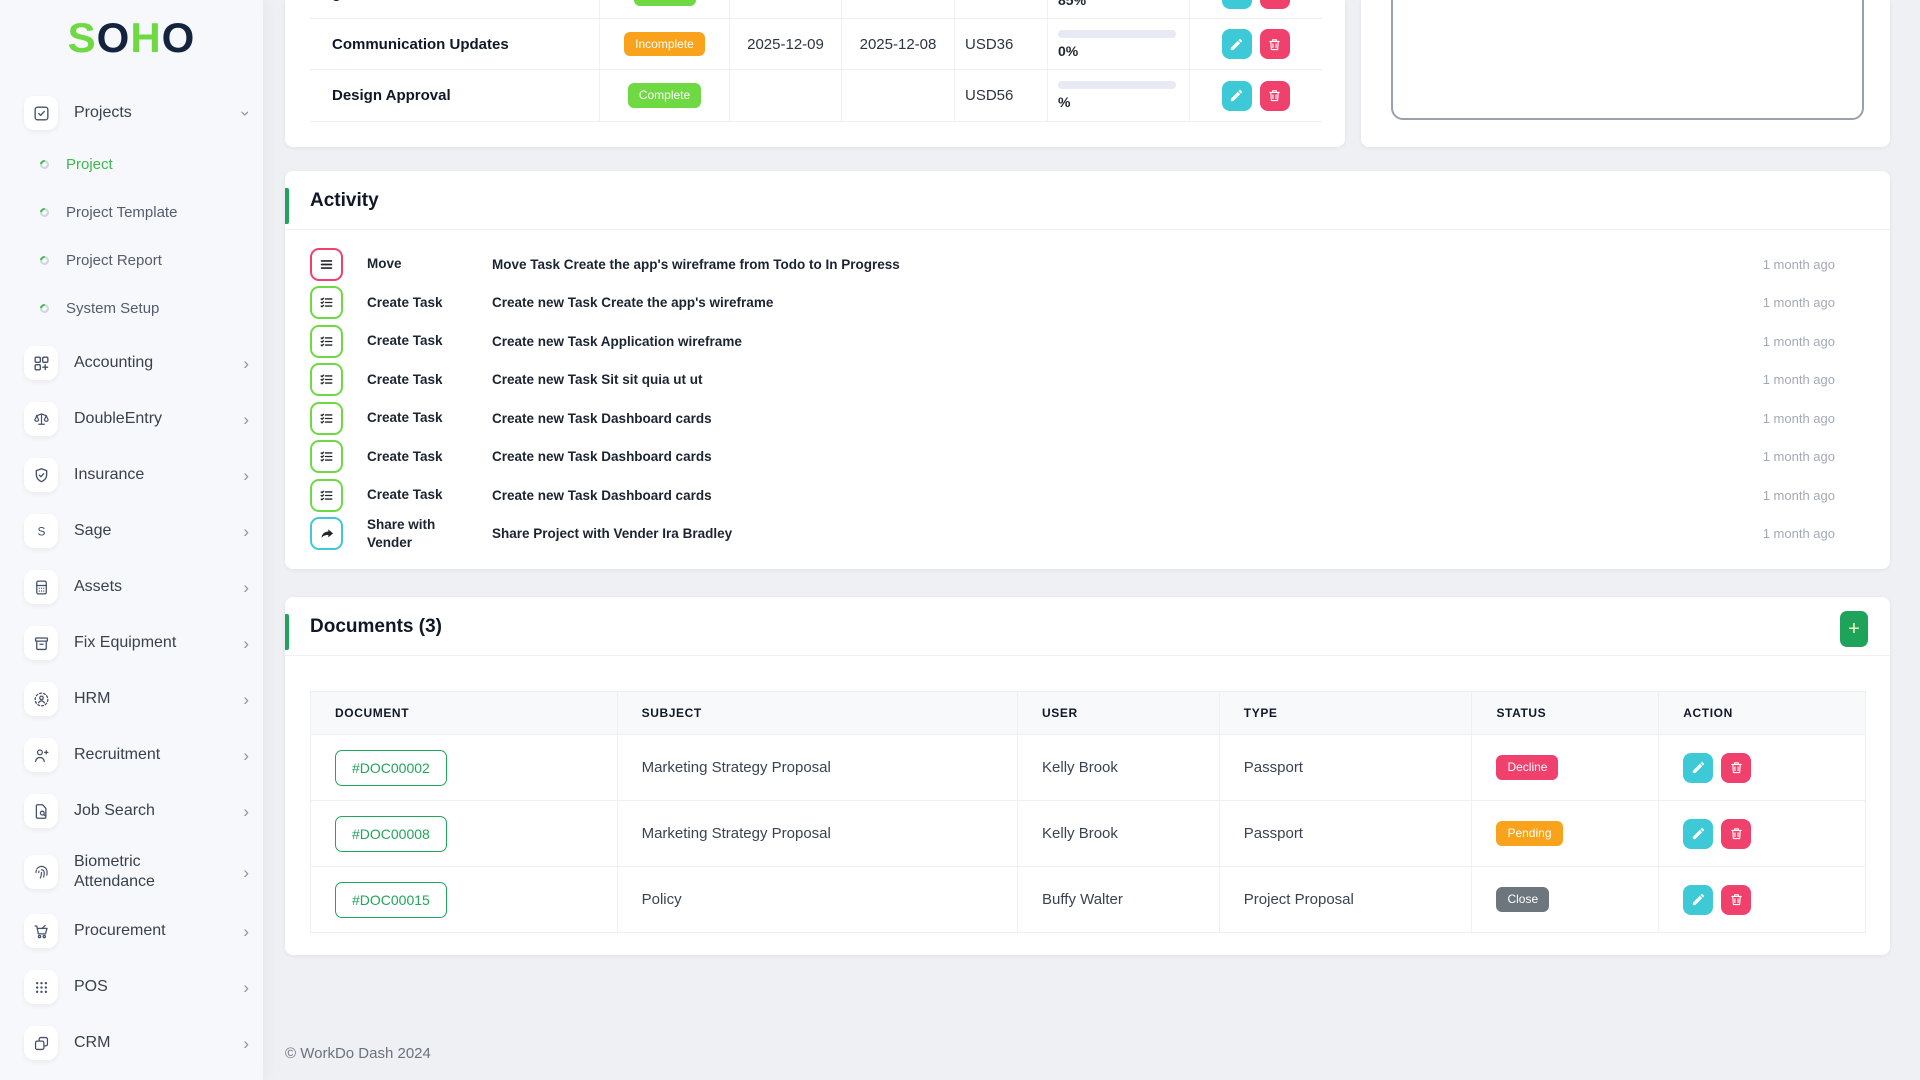 The image size is (1920, 1080). Describe the element at coordinates (136, 587) in the screenshot. I see `sidebar-item-assets: Assets ›` at that location.